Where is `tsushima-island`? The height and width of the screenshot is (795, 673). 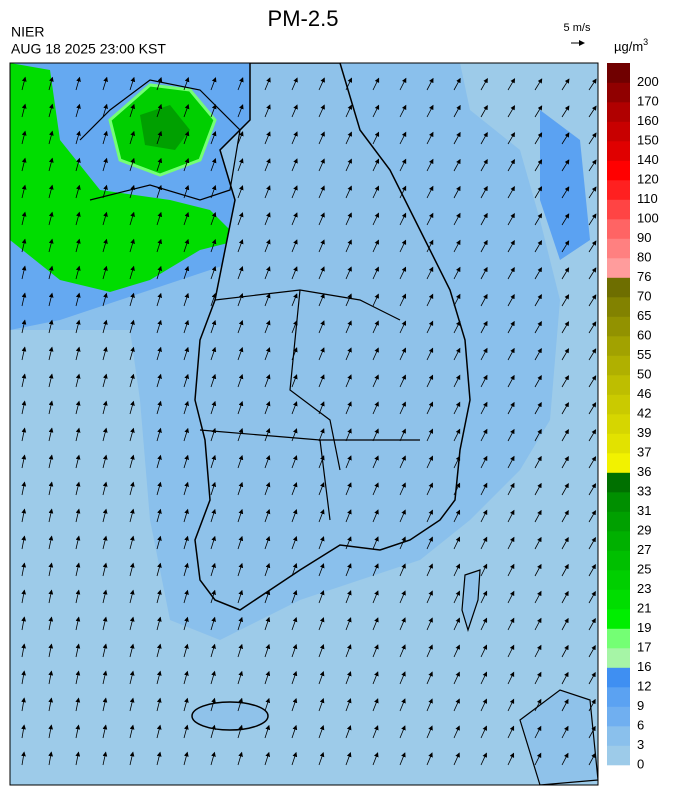
tsushima-island is located at coordinates (471, 600).